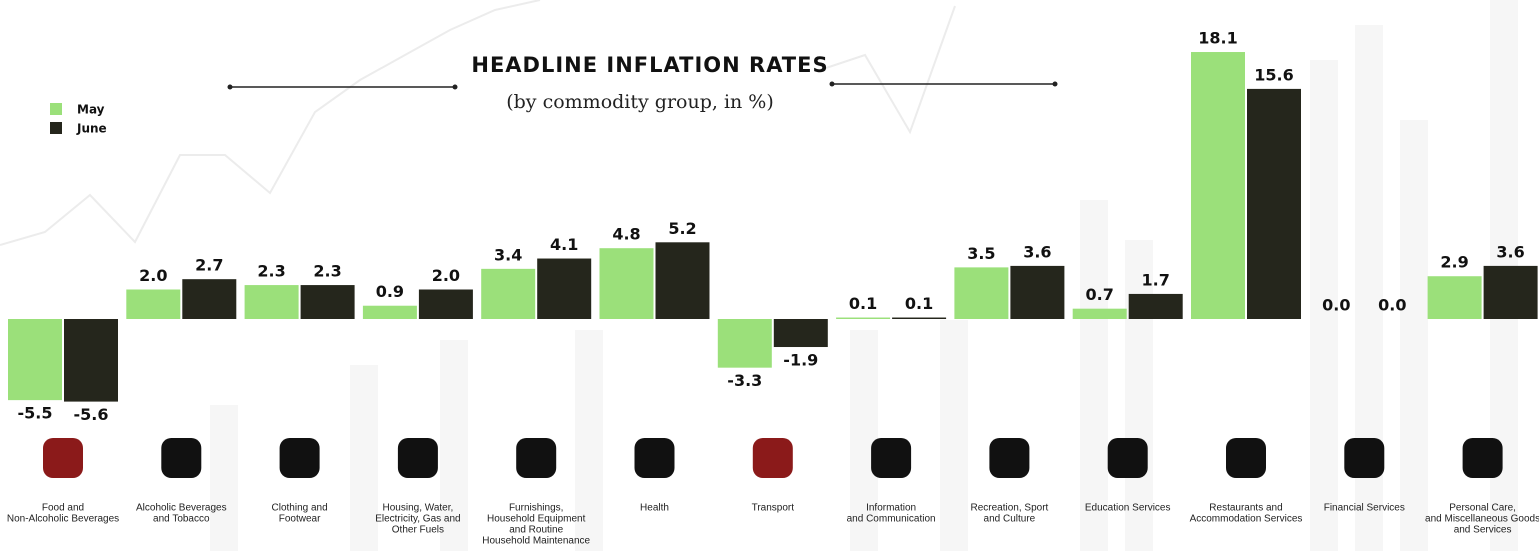 The width and height of the screenshot is (1539, 551). What do you see at coordinates (91, 414) in the screenshot?
I see `value-label: -5.6` at bounding box center [91, 414].